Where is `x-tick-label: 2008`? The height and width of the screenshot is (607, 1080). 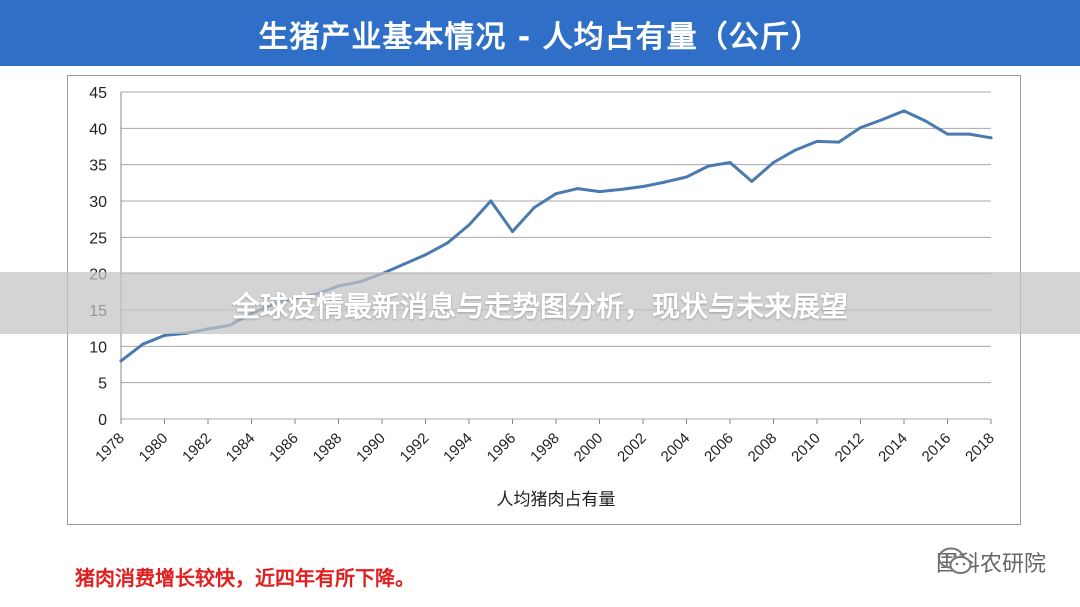 x-tick-label: 2008 is located at coordinates (763, 448).